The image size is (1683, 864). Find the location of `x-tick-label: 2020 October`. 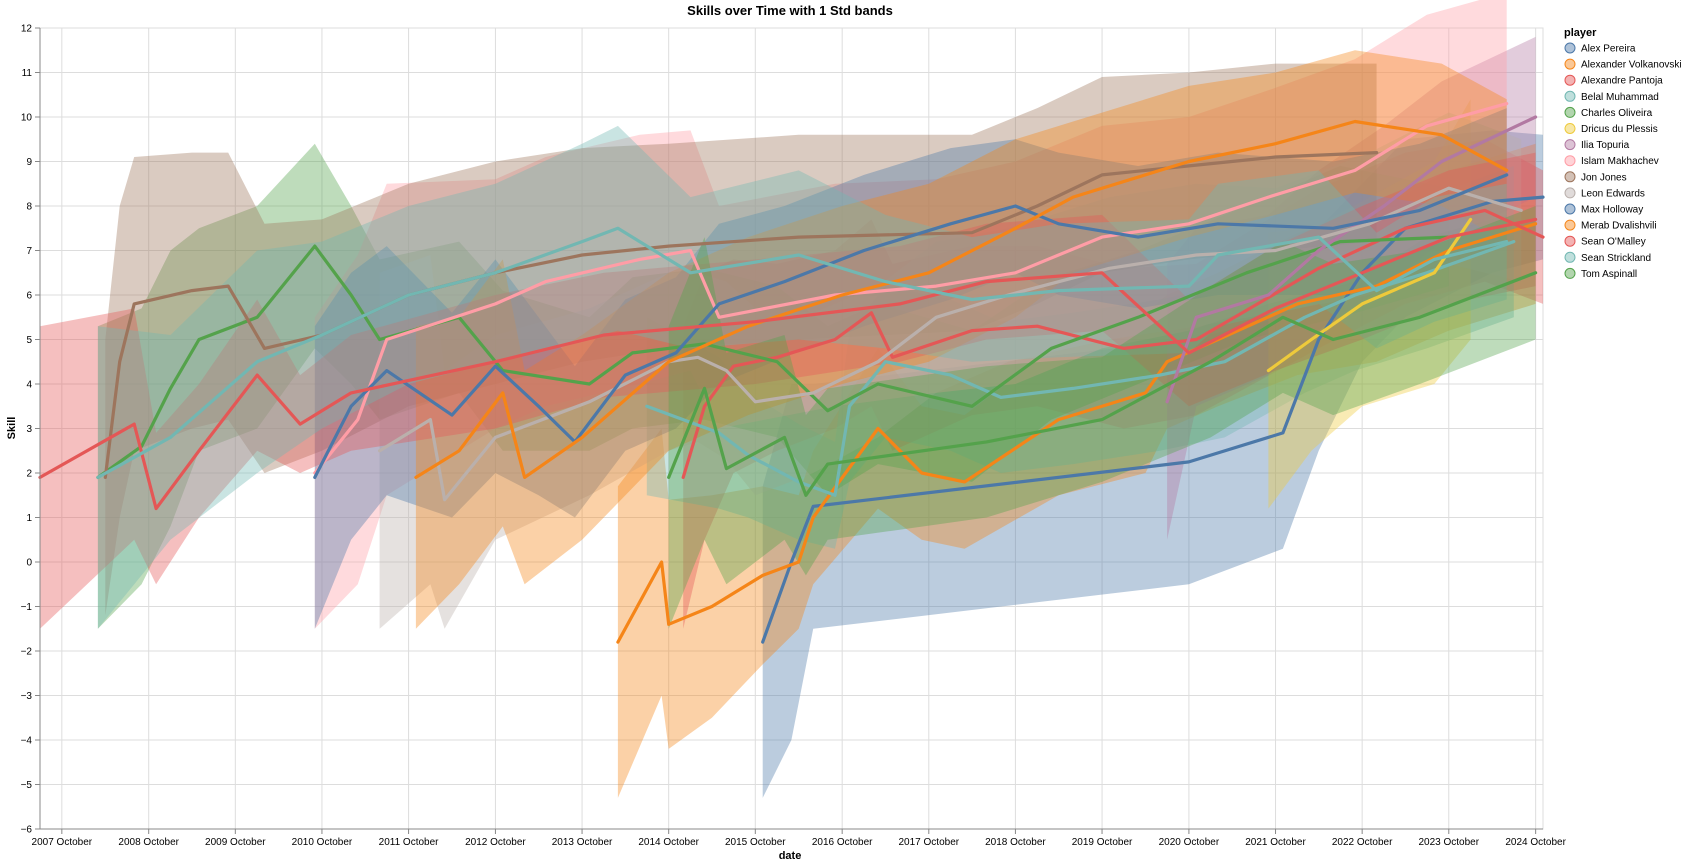

x-tick-label: 2020 October is located at coordinates (1189, 842).